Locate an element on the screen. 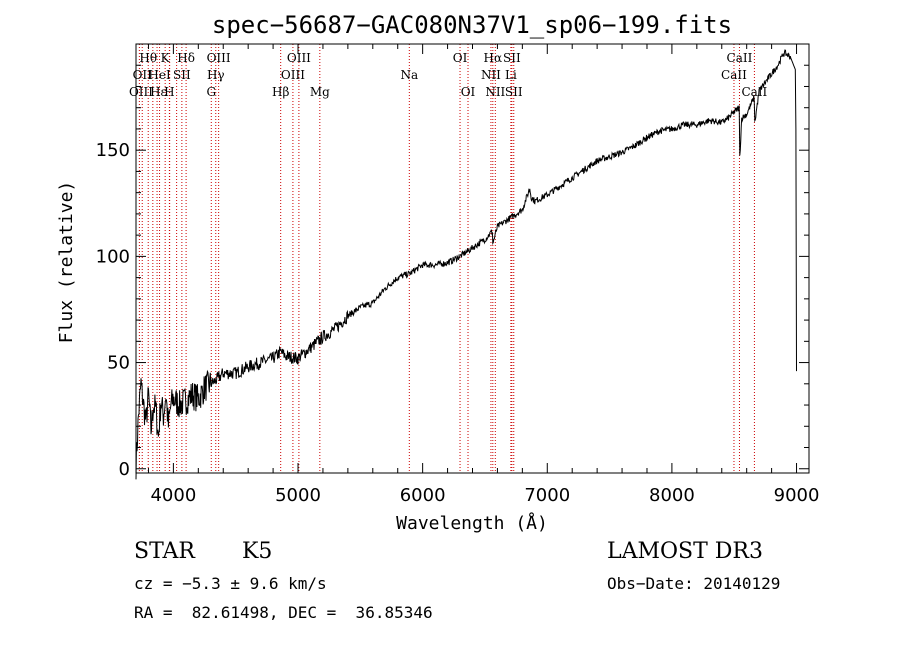 The height and width of the screenshot is (649, 900). marker-label-r0-6: Hα is located at coordinates (493, 58).